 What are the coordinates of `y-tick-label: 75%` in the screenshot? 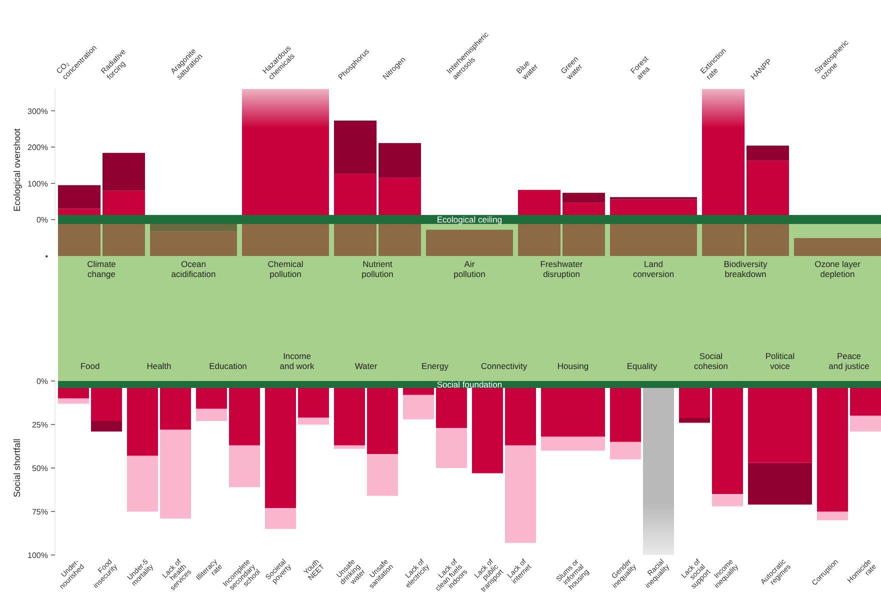 It's located at (40, 512).